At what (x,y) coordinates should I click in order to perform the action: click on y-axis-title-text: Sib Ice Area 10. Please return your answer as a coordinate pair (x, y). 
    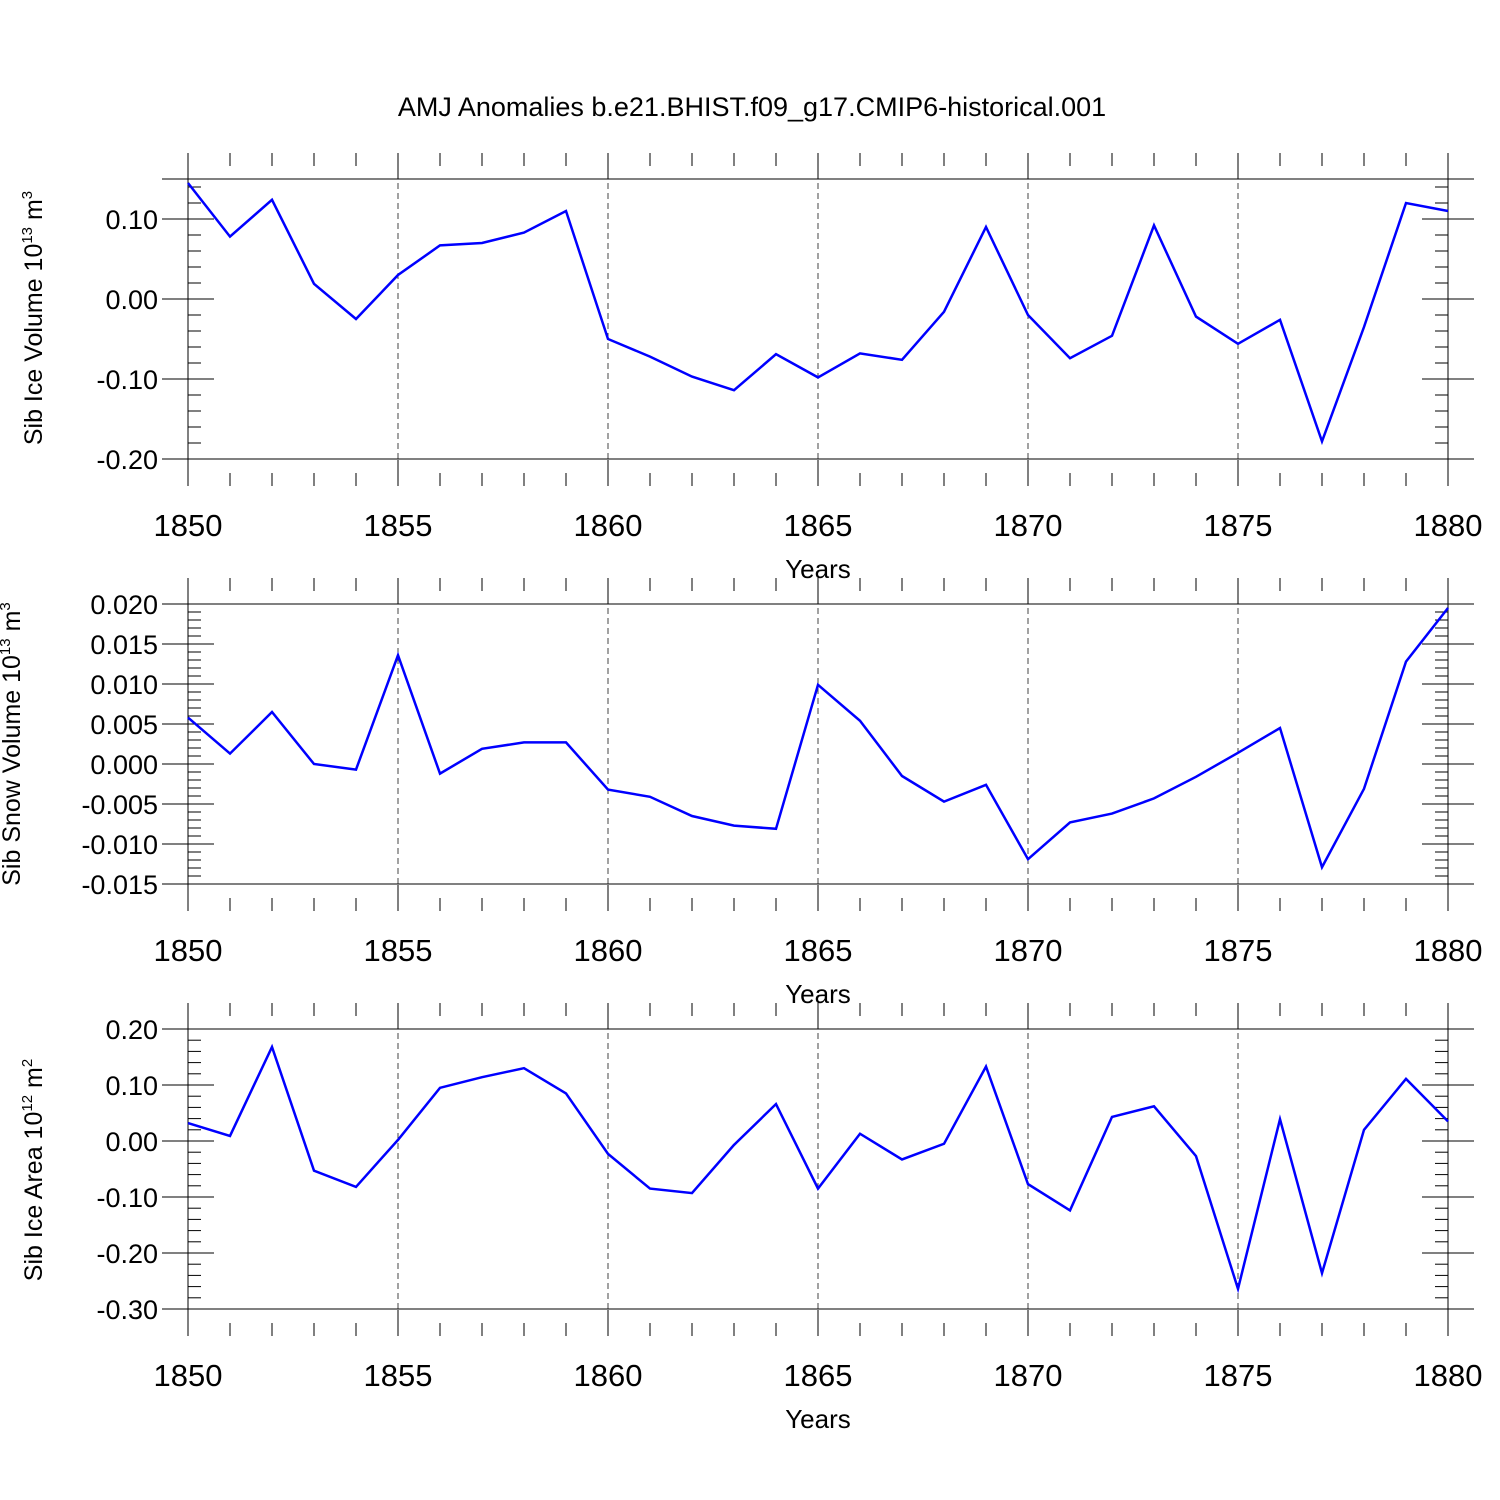
    Looking at the image, I should click on (34, 1197).